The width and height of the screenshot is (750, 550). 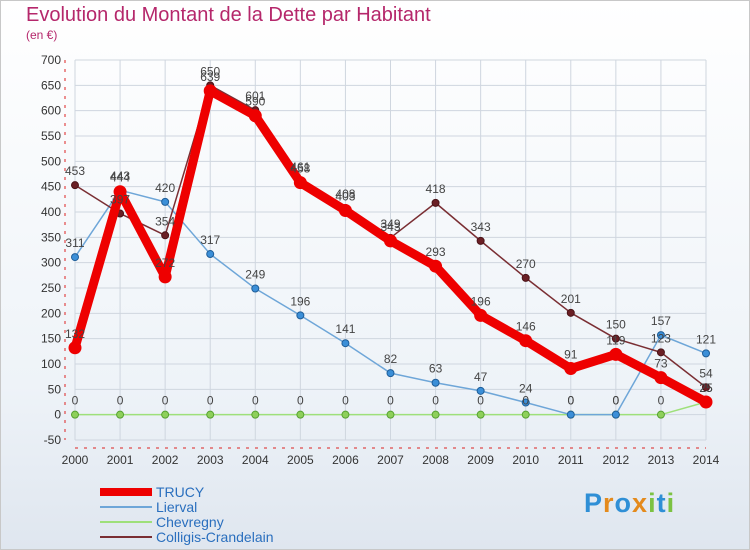 I want to click on data-label-chevregny: 25, so click(x=706, y=388).